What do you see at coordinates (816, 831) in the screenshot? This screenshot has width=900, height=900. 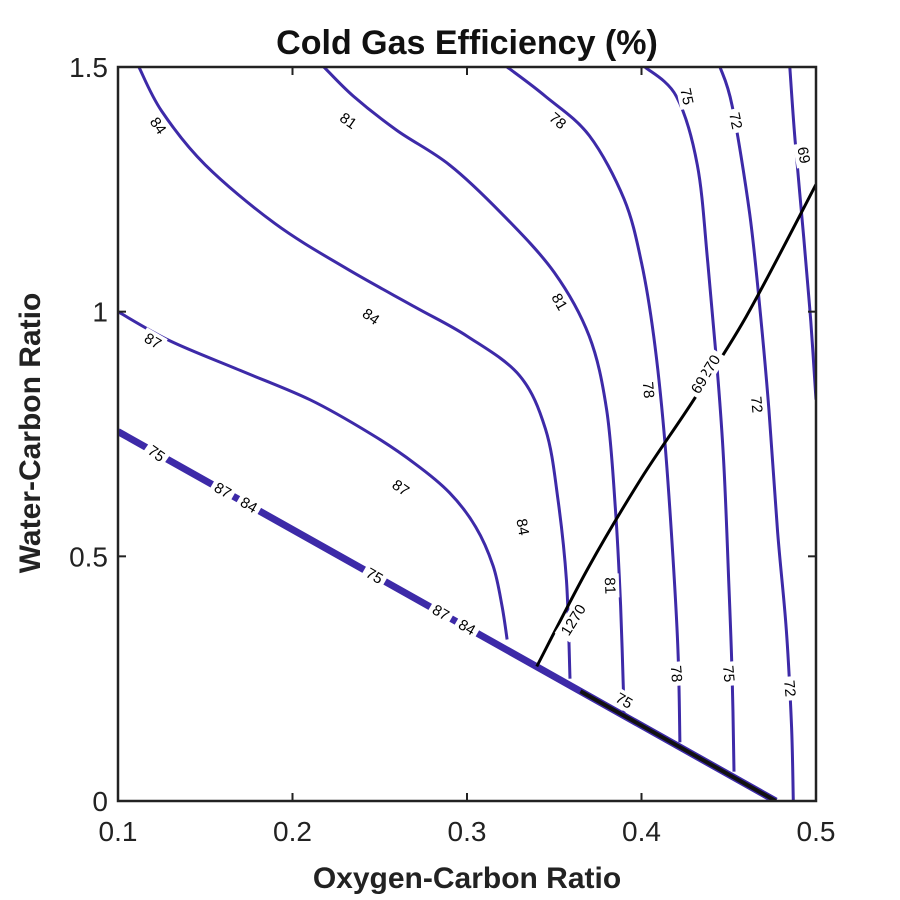 I see `x-tick-label: 0.5` at bounding box center [816, 831].